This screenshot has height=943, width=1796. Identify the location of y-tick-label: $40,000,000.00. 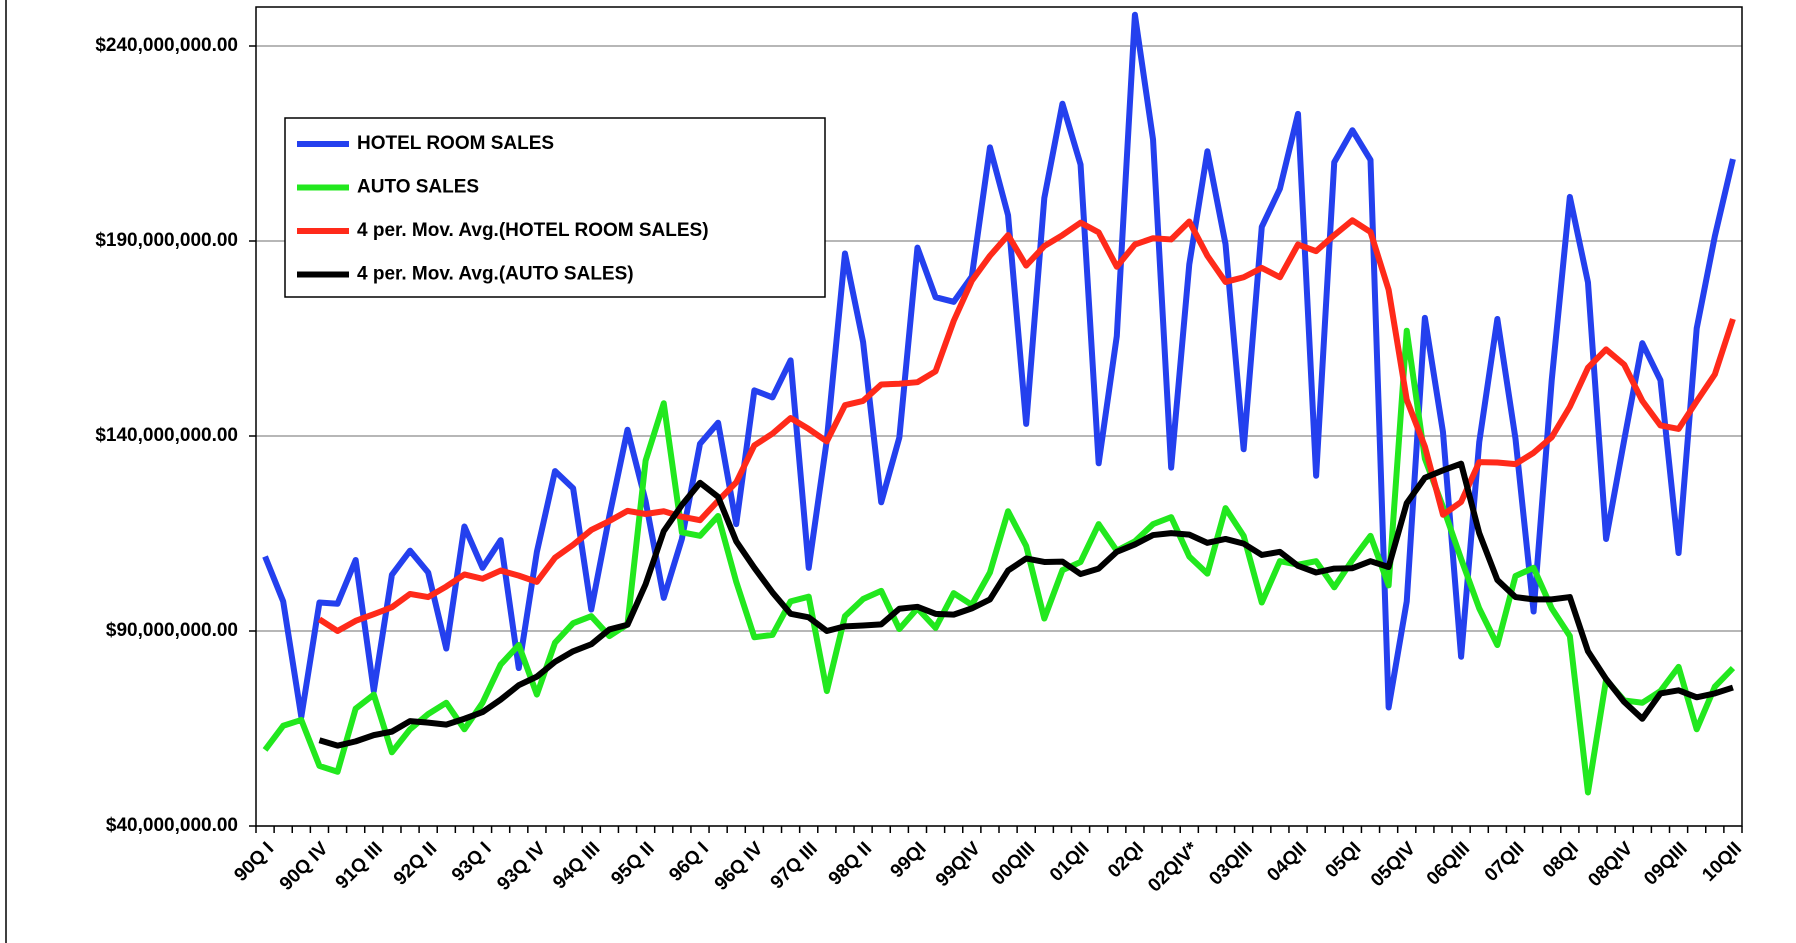
(172, 825).